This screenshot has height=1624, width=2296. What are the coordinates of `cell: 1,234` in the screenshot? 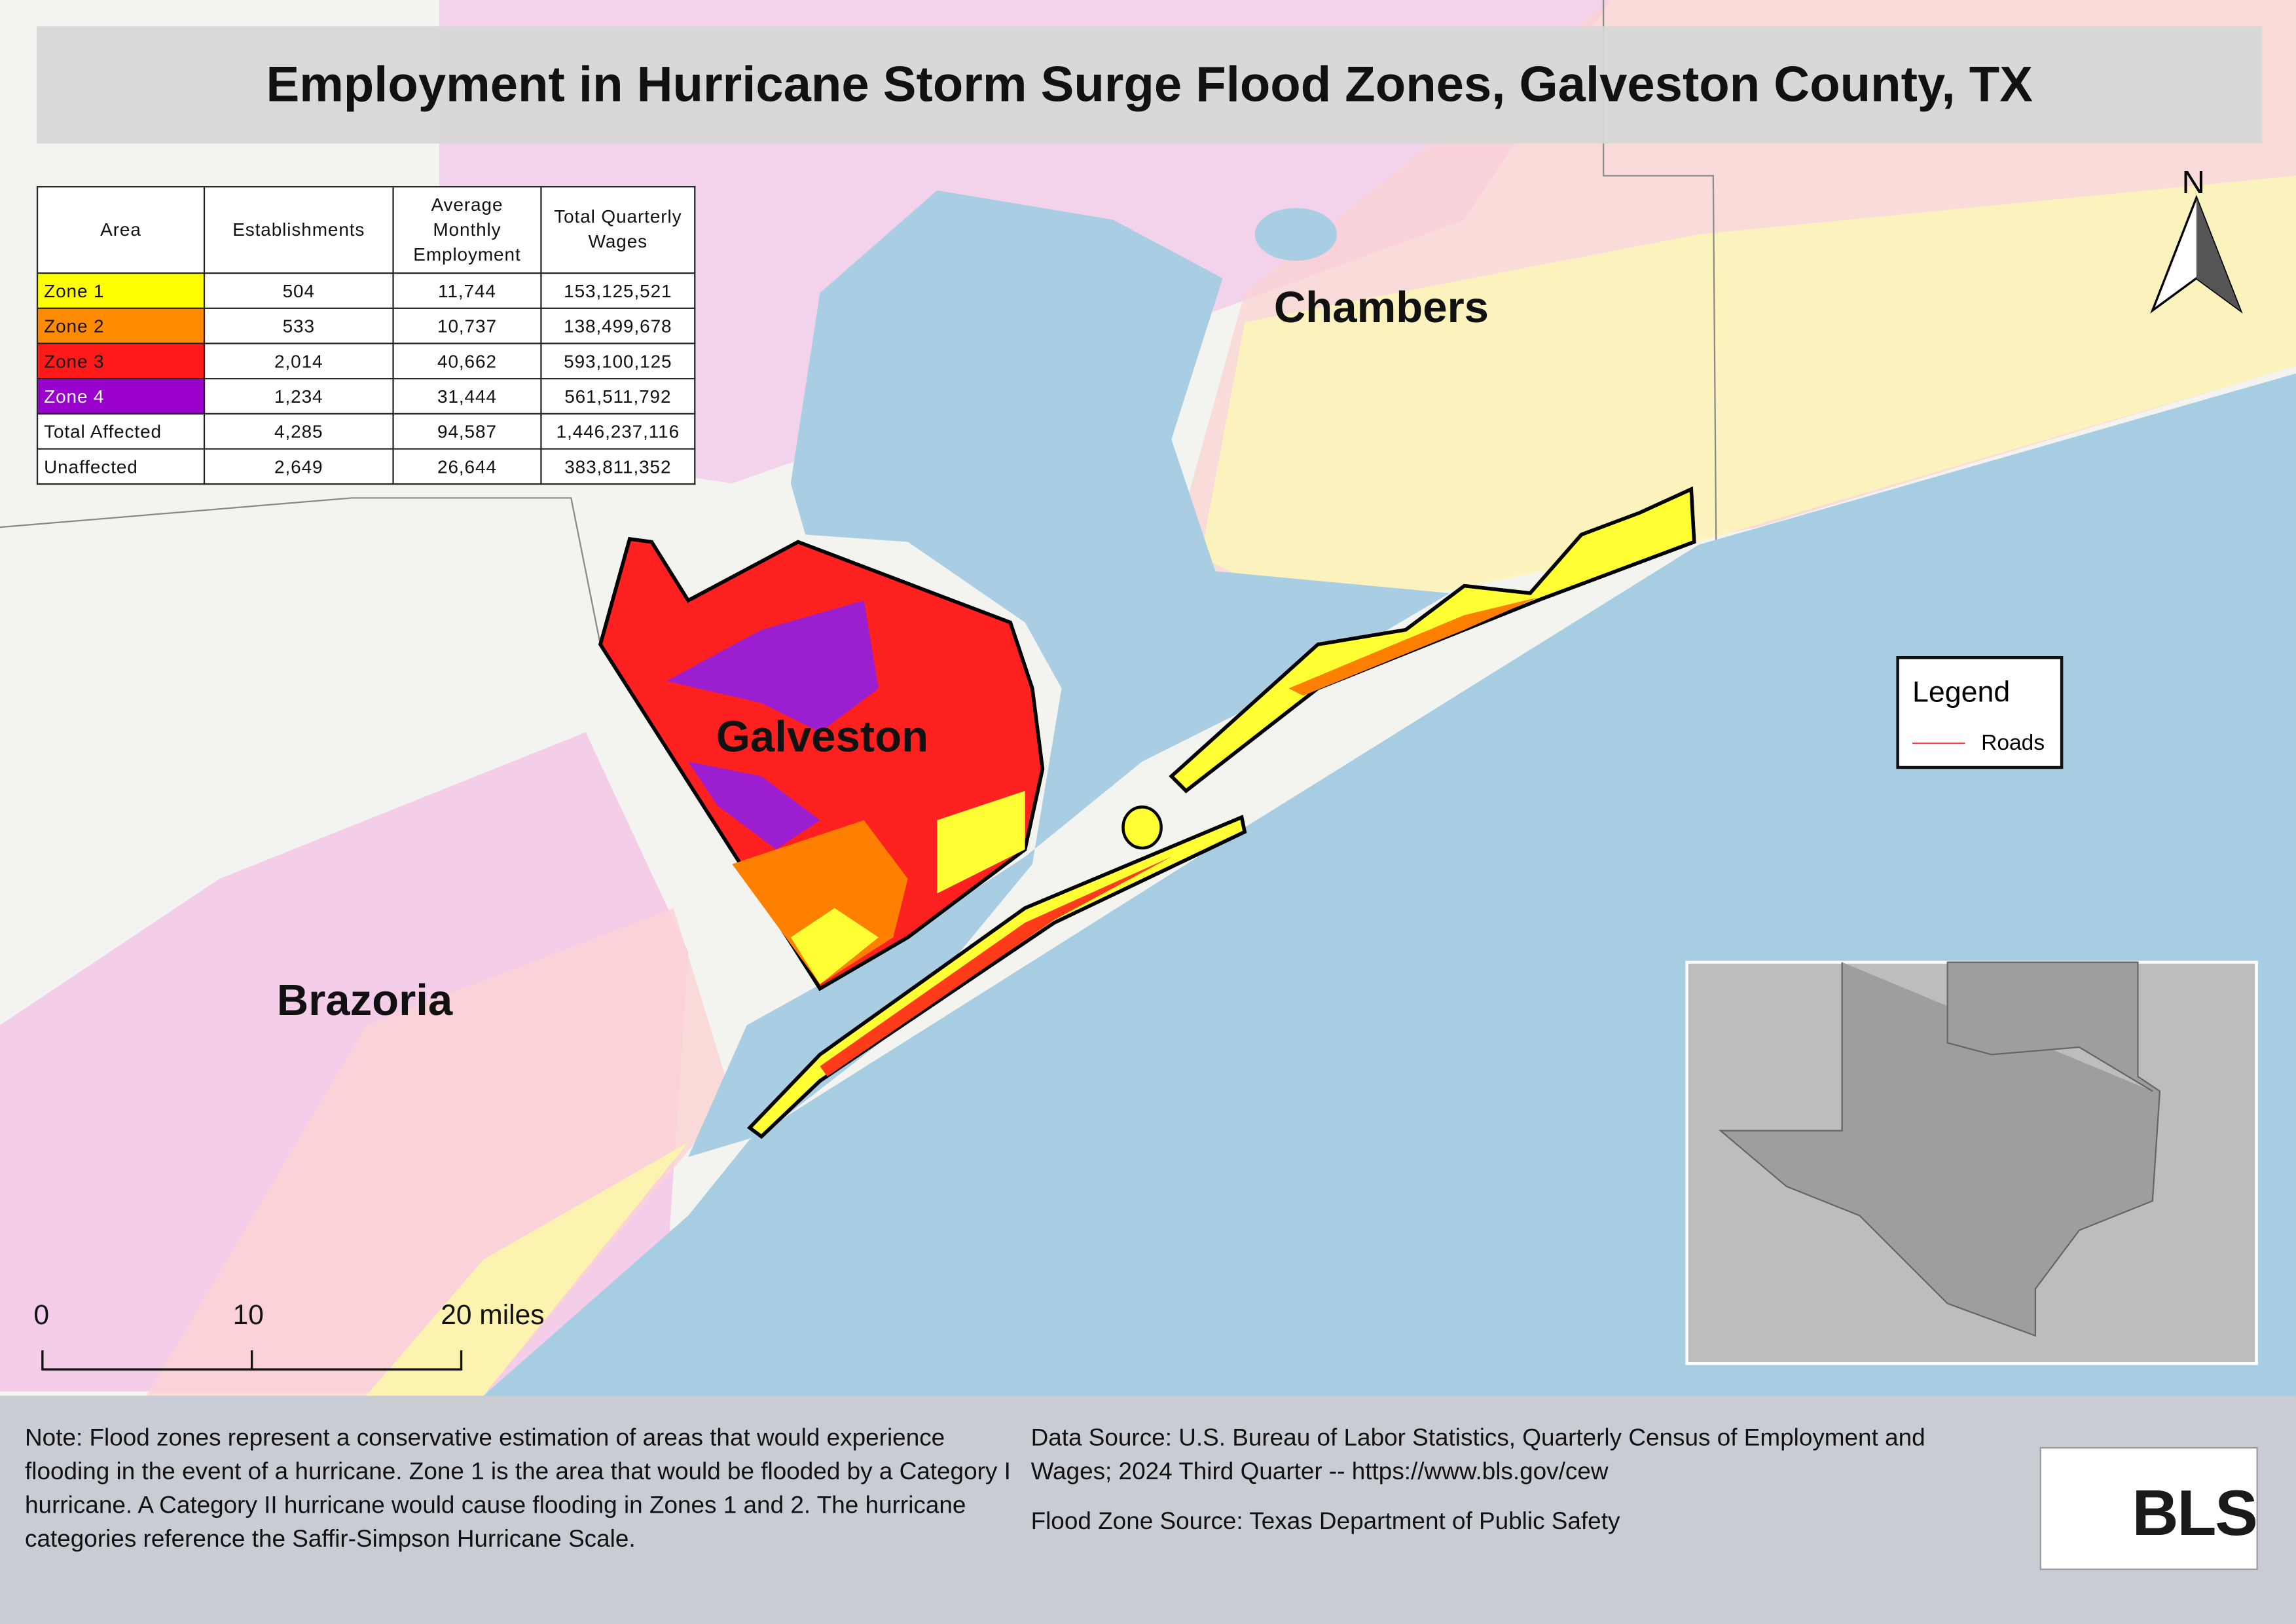 It's located at (298, 396).